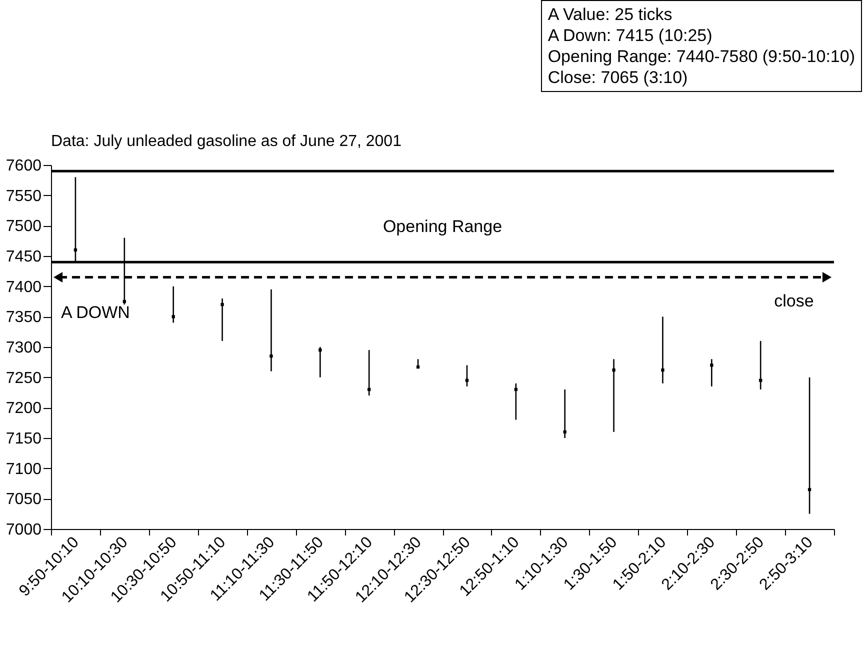 The height and width of the screenshot is (648, 865). What do you see at coordinates (24, 378) in the screenshot?
I see `y-tick-label: 7250` at bounding box center [24, 378].